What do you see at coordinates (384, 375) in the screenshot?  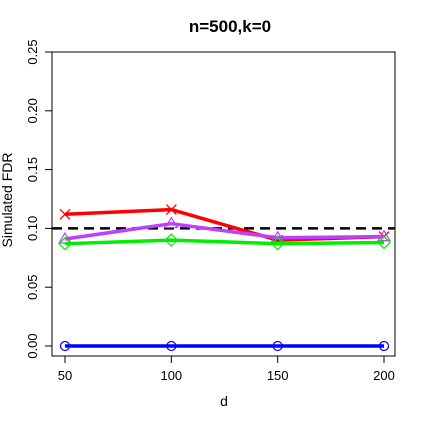 I see `x-tick-label-3: 200` at bounding box center [384, 375].